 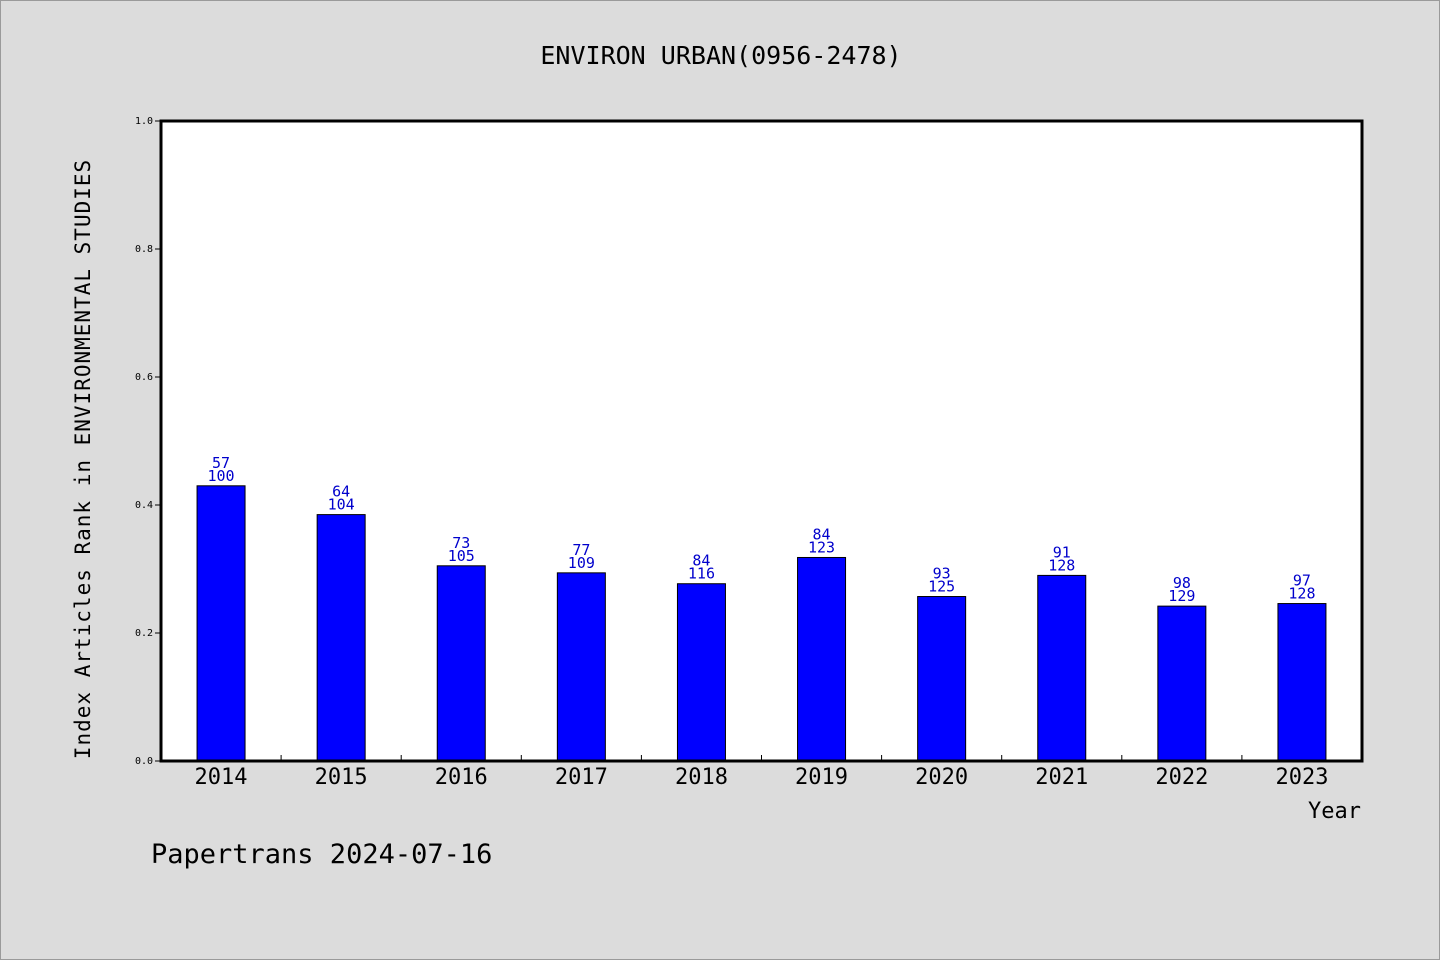 I want to click on x-tick-label: 2019, so click(x=821, y=777).